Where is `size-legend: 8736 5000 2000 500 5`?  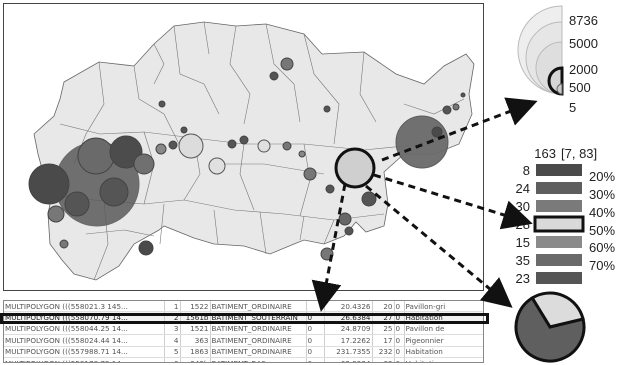 size-legend: 8736 5000 2000 500 5 is located at coordinates (557, 60).